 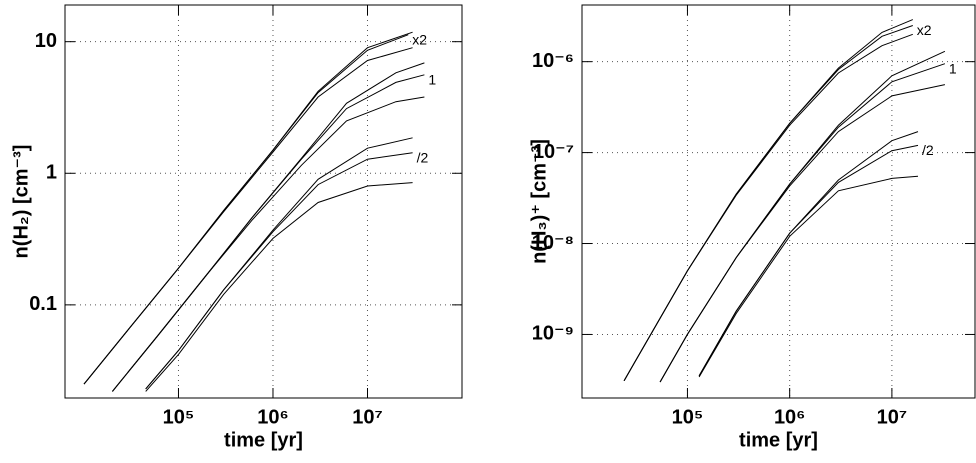 What do you see at coordinates (553, 334) in the screenshot?
I see `y-tick-label: 10⁻⁹` at bounding box center [553, 334].